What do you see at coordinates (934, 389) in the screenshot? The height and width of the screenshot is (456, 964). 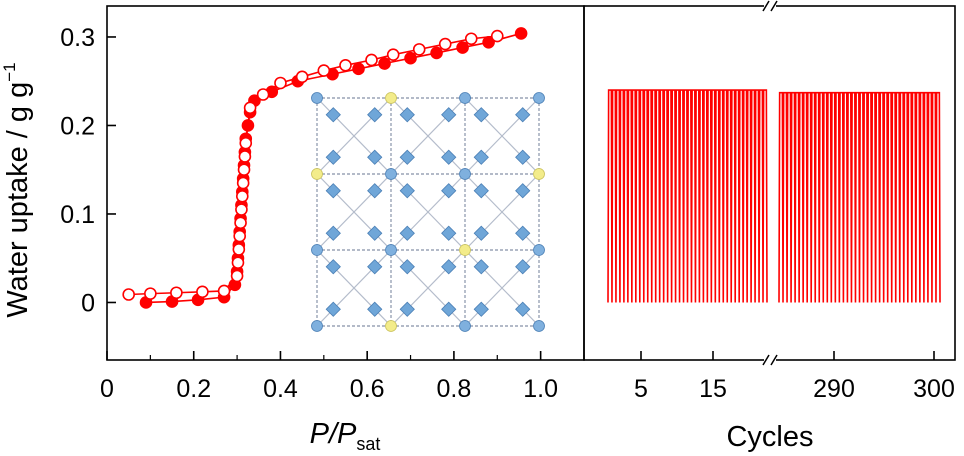 I see `cycle-tick-label: 300` at bounding box center [934, 389].